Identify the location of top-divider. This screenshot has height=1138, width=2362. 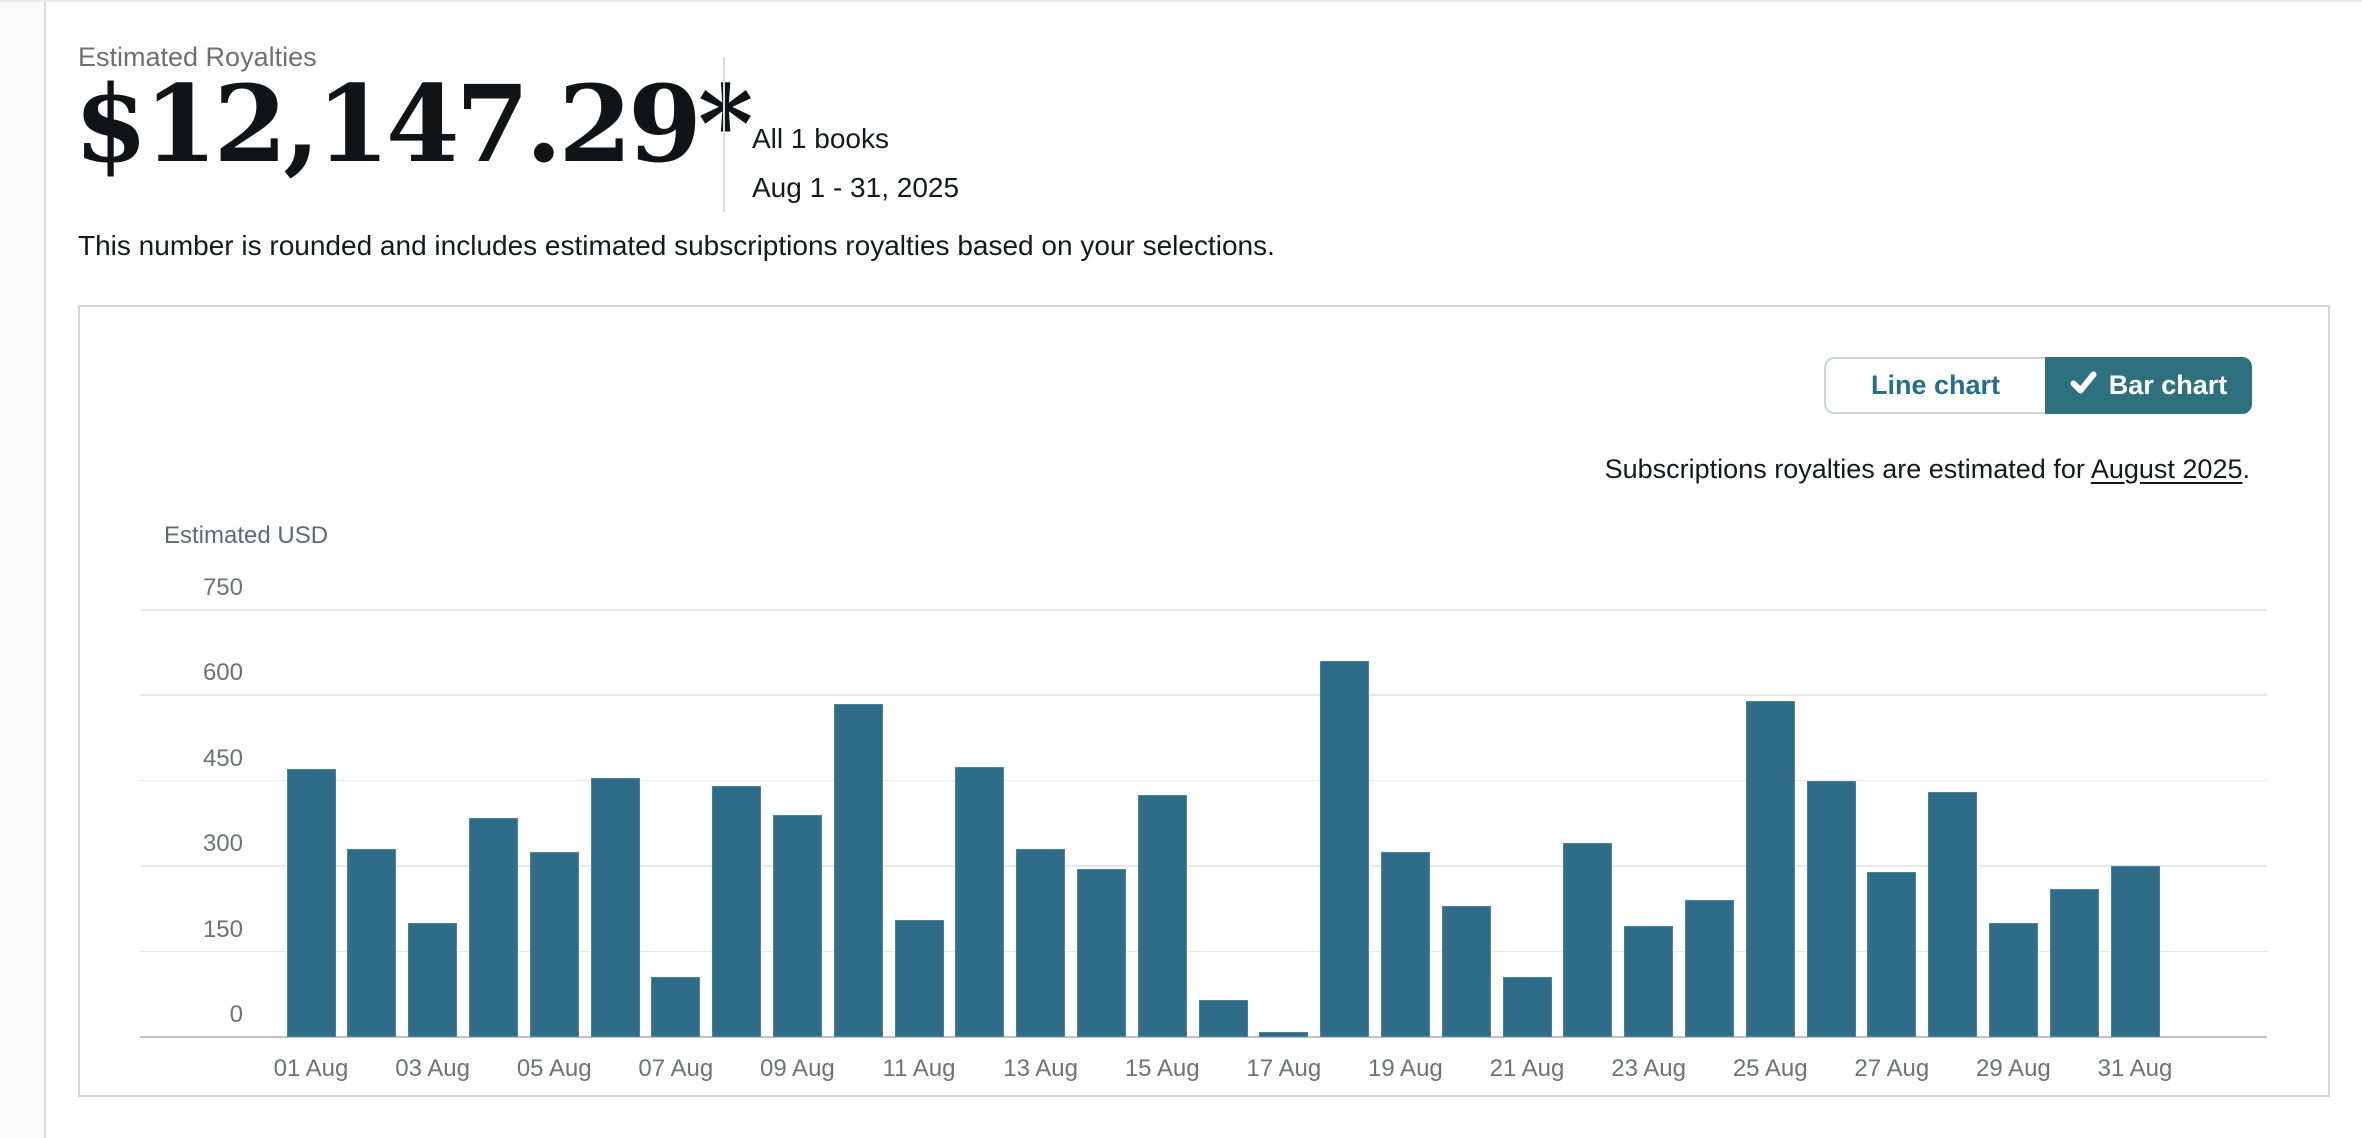
(1181, 1).